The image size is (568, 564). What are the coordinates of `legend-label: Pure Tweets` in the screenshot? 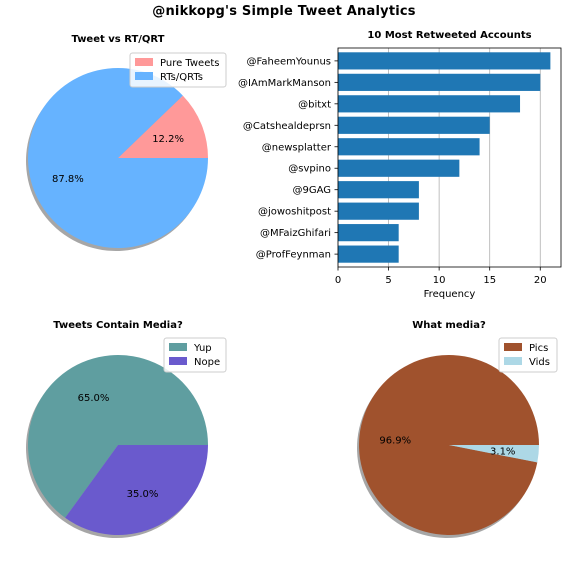 It's located at (189, 63).